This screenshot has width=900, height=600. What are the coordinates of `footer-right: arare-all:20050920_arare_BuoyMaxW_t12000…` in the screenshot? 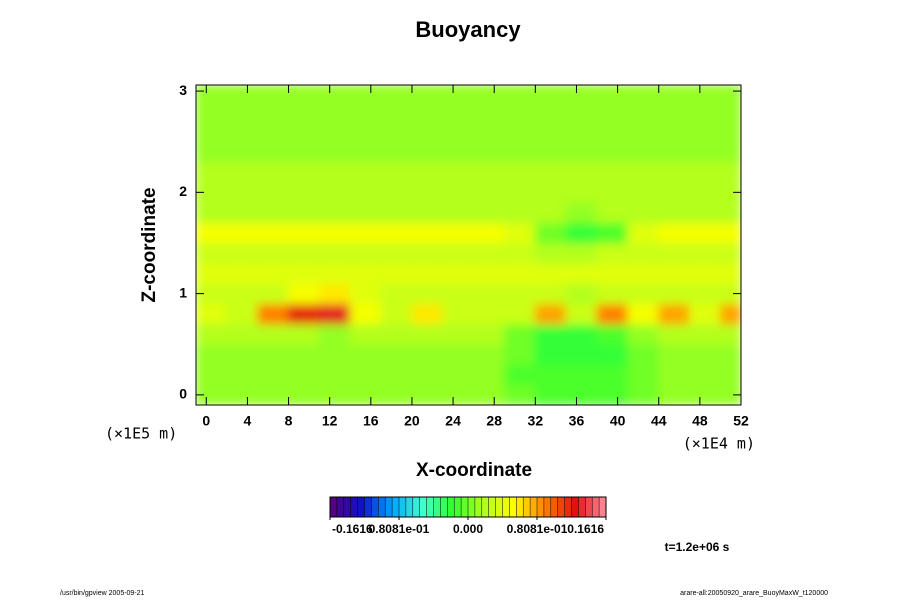 It's located at (754, 593).